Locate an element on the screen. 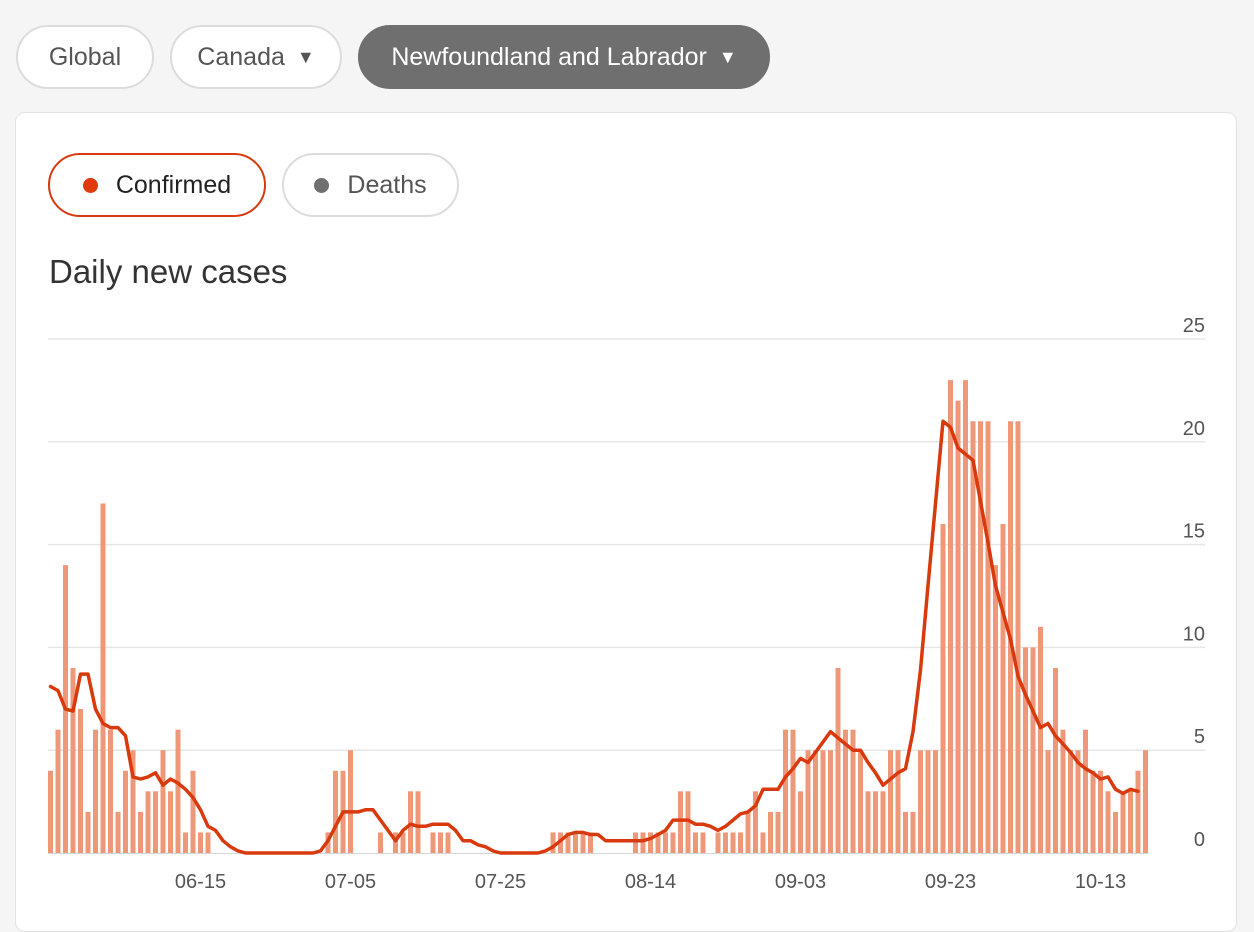 The image size is (1254, 932). confirmed-label: Confirmed is located at coordinates (173, 184).